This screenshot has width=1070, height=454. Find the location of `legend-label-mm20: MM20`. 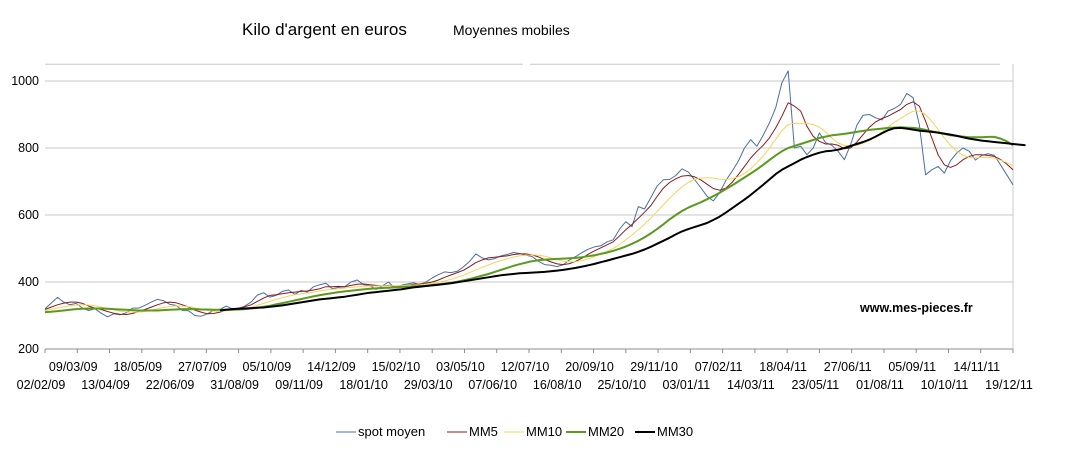

legend-label-mm20: MM20 is located at coordinates (606, 431).